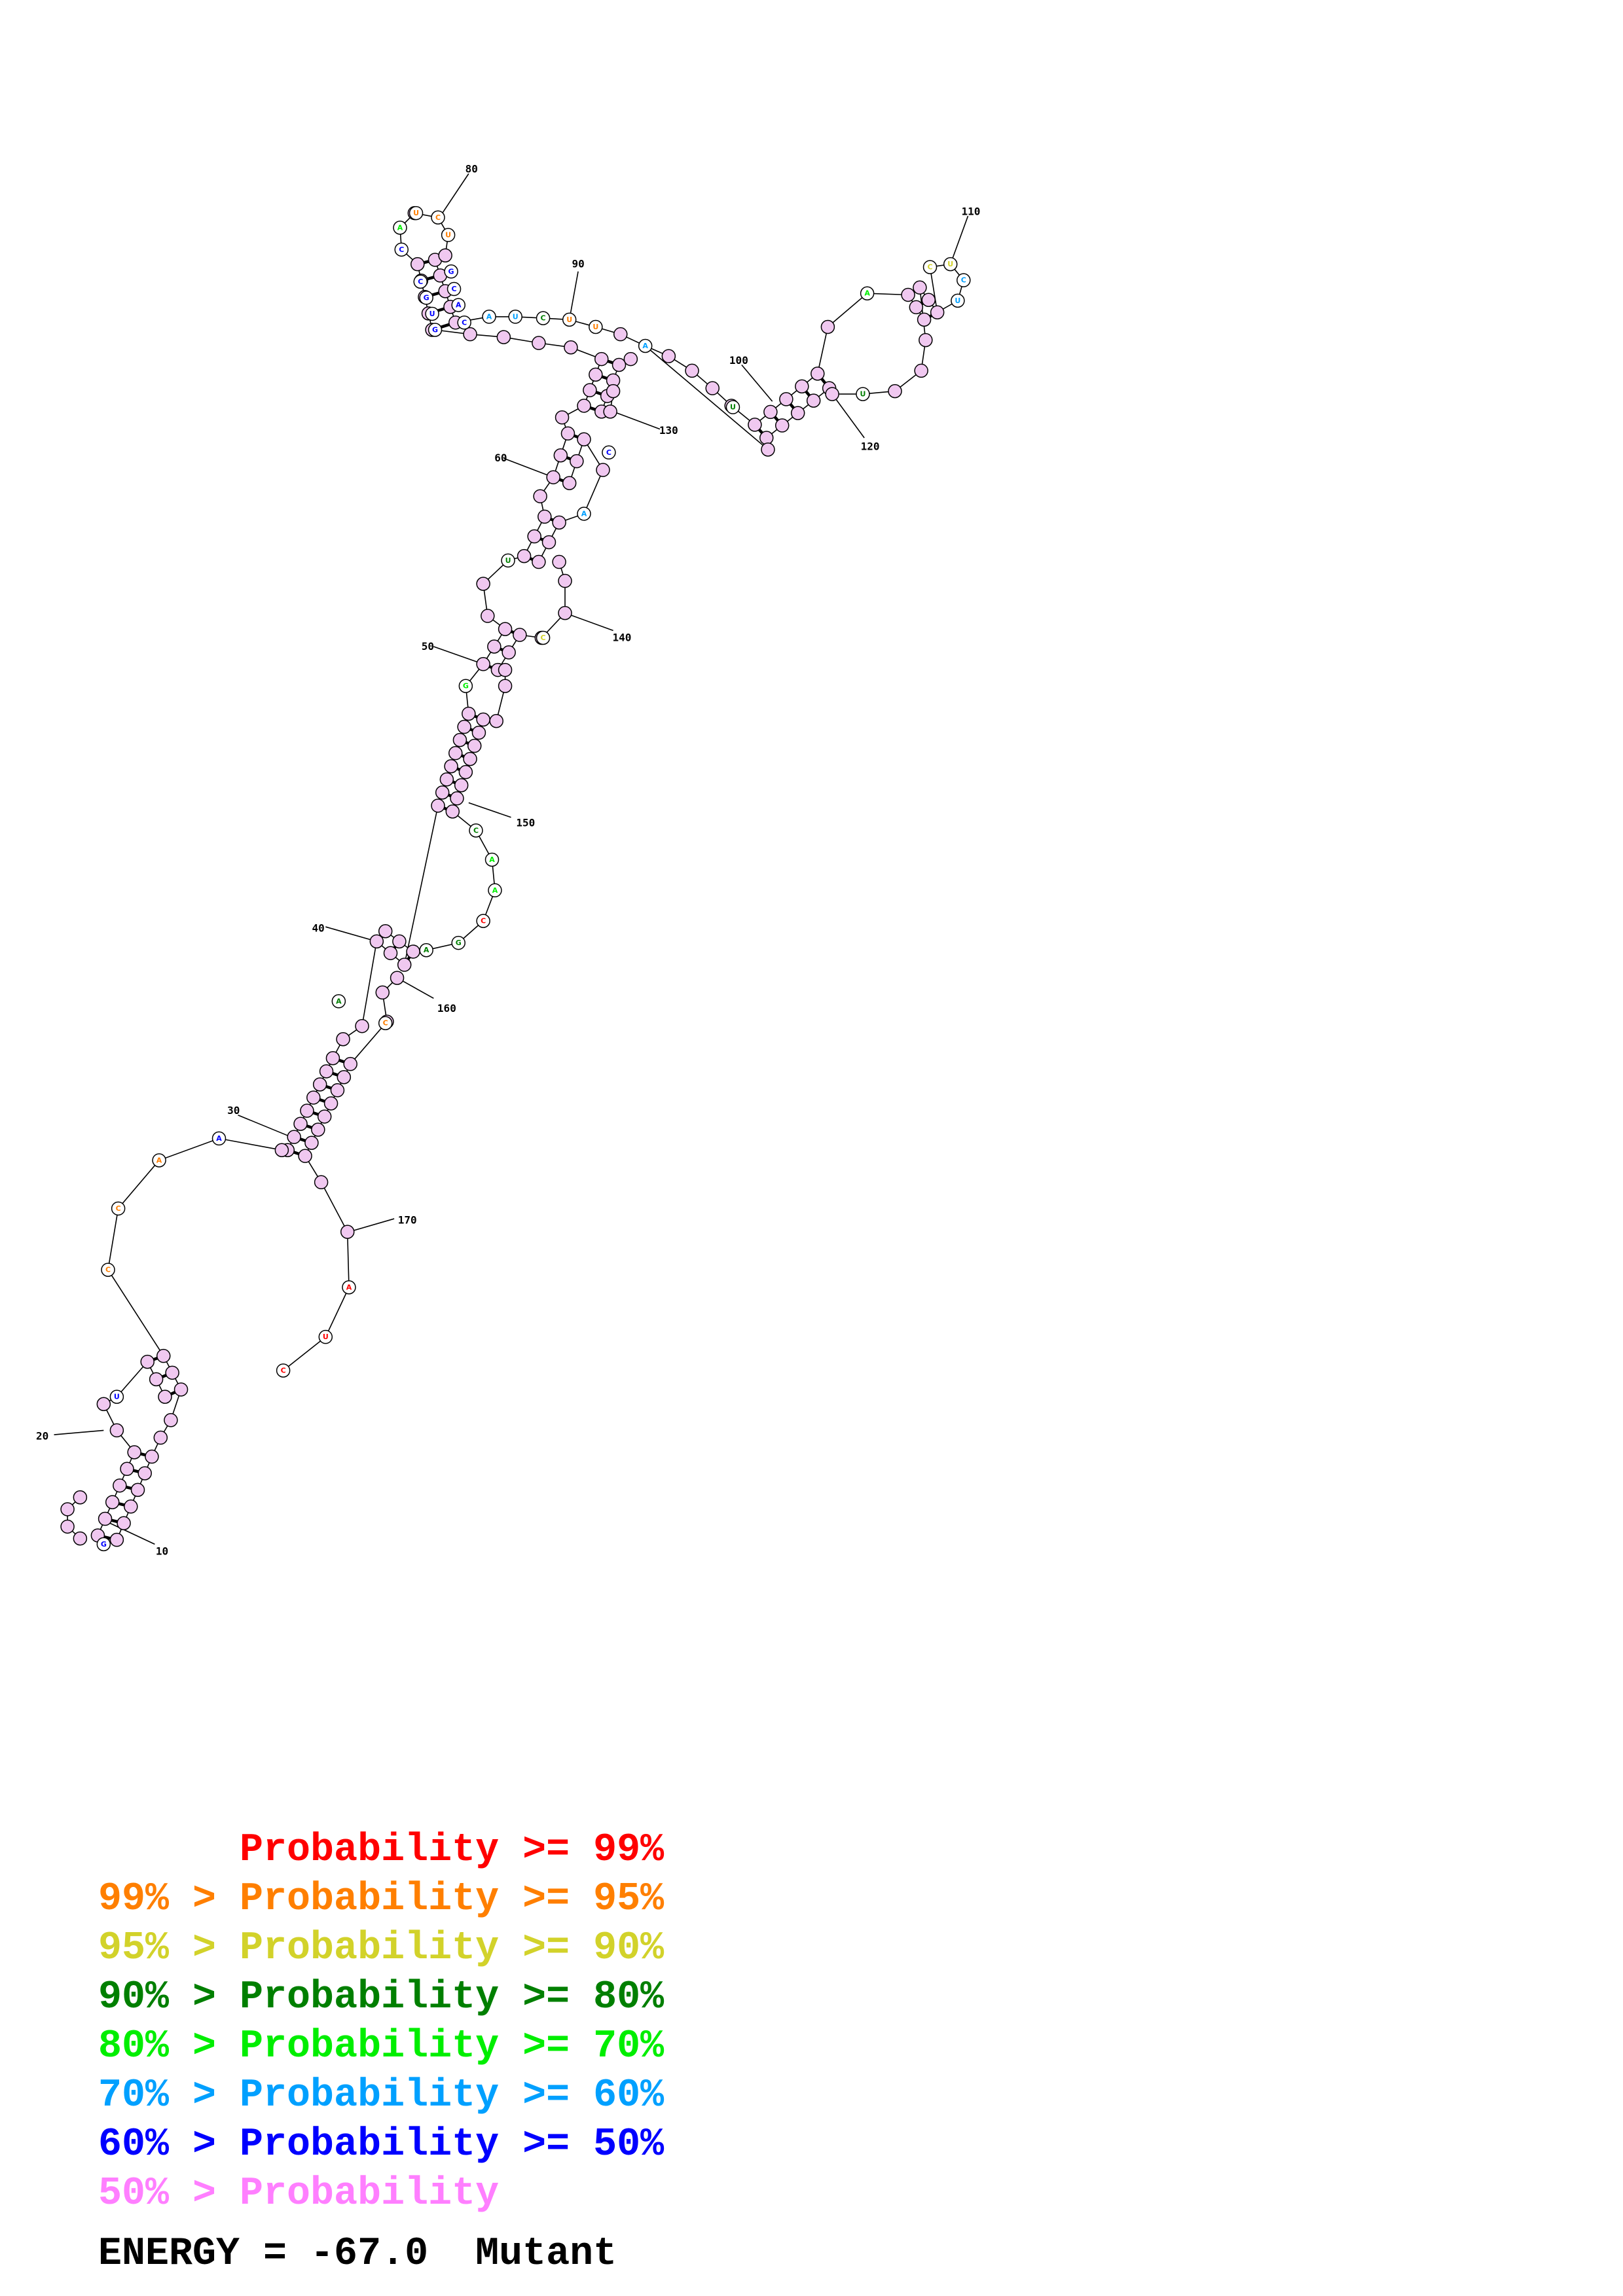  I want to click on legend-row: 50% > Probability, so click(299, 2194).